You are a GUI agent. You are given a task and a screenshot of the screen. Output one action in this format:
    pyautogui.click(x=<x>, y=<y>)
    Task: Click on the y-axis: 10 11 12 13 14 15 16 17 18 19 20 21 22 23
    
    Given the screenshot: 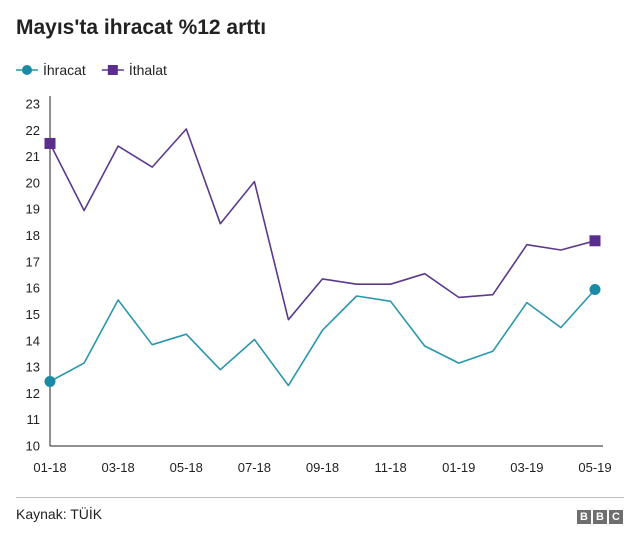 What is the action you would take?
    pyautogui.click(x=38, y=275)
    